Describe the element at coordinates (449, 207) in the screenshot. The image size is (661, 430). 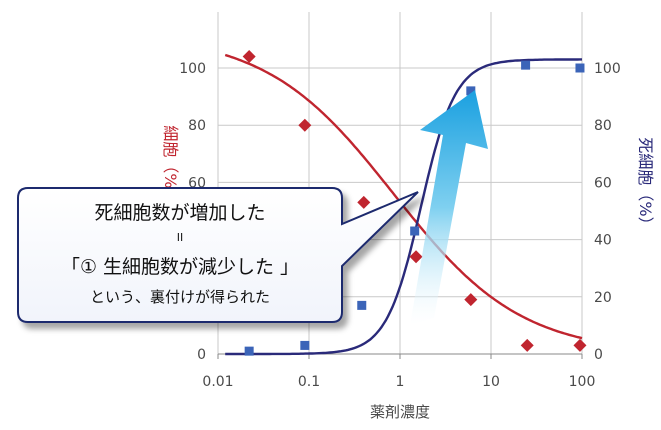
I see `highlight-arrow` at that location.